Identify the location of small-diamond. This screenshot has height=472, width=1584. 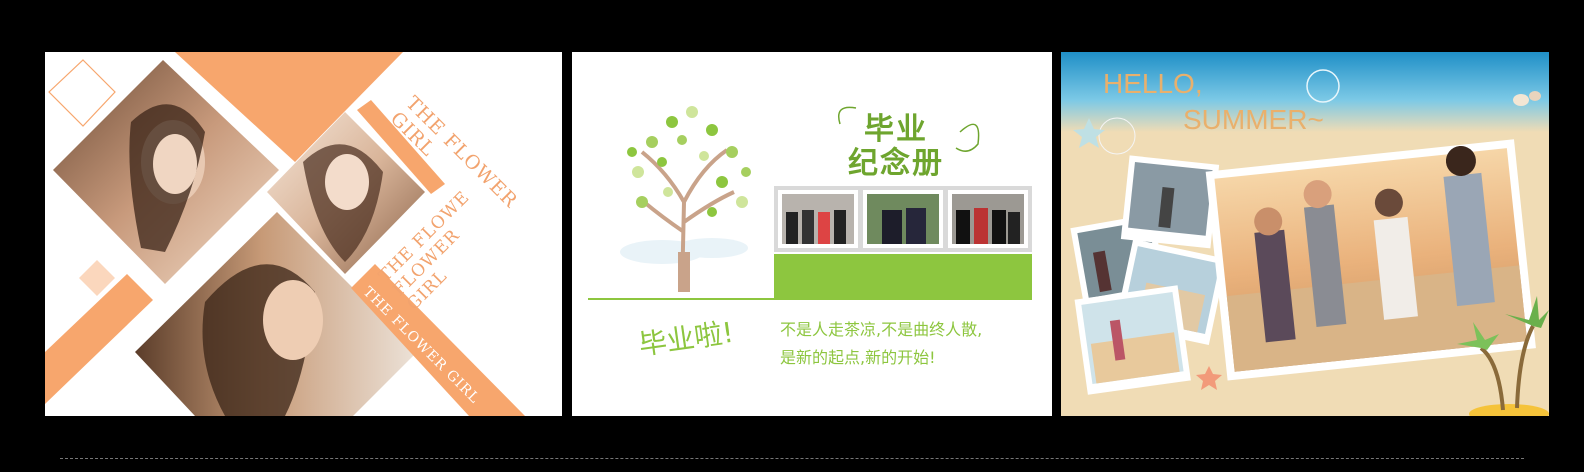
(97, 278).